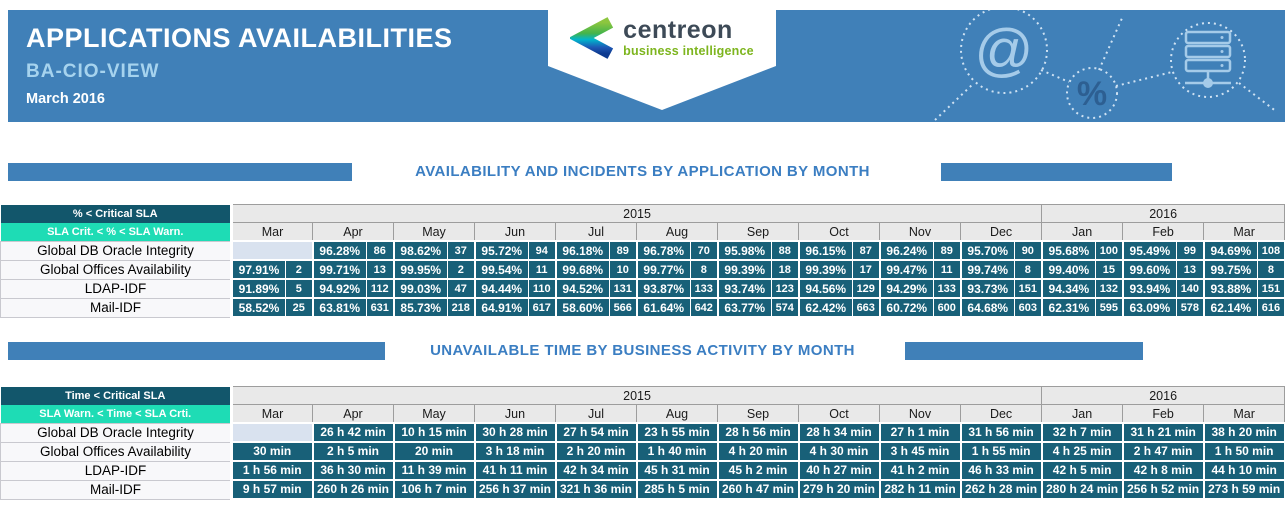 The image size is (1285, 520). What do you see at coordinates (582, 250) in the screenshot?
I see `availability-value: 96.18%` at bounding box center [582, 250].